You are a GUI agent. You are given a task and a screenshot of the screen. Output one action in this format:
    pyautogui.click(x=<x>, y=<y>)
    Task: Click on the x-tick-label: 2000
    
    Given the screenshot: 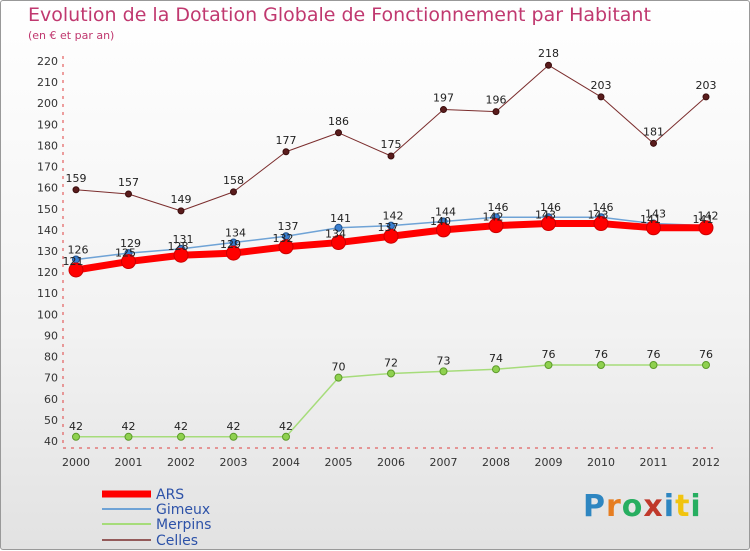 What is the action you would take?
    pyautogui.click(x=76, y=462)
    